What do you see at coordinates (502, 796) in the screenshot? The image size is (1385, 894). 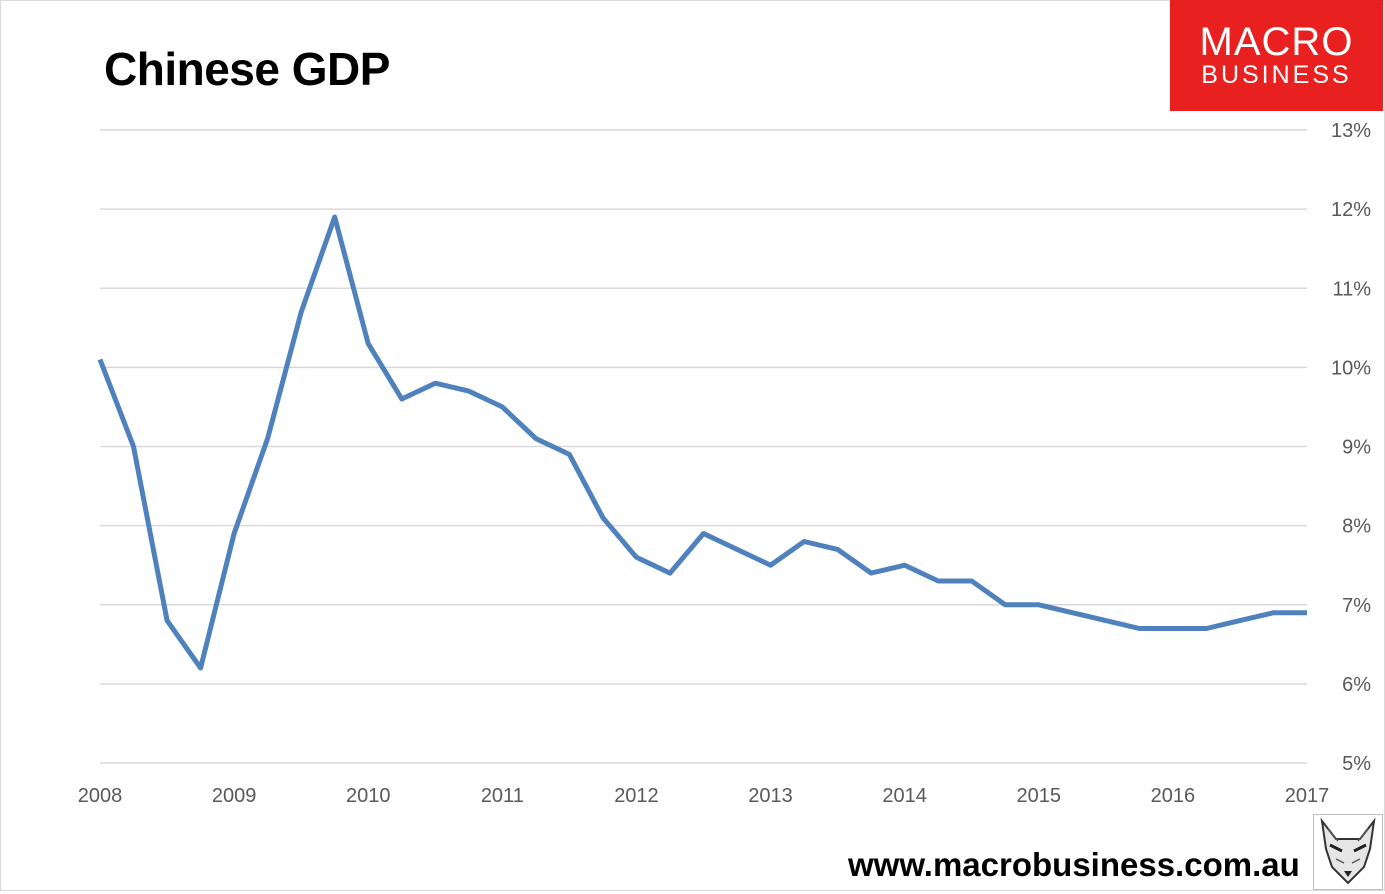 I see `x-tick-label: 2011` at bounding box center [502, 796].